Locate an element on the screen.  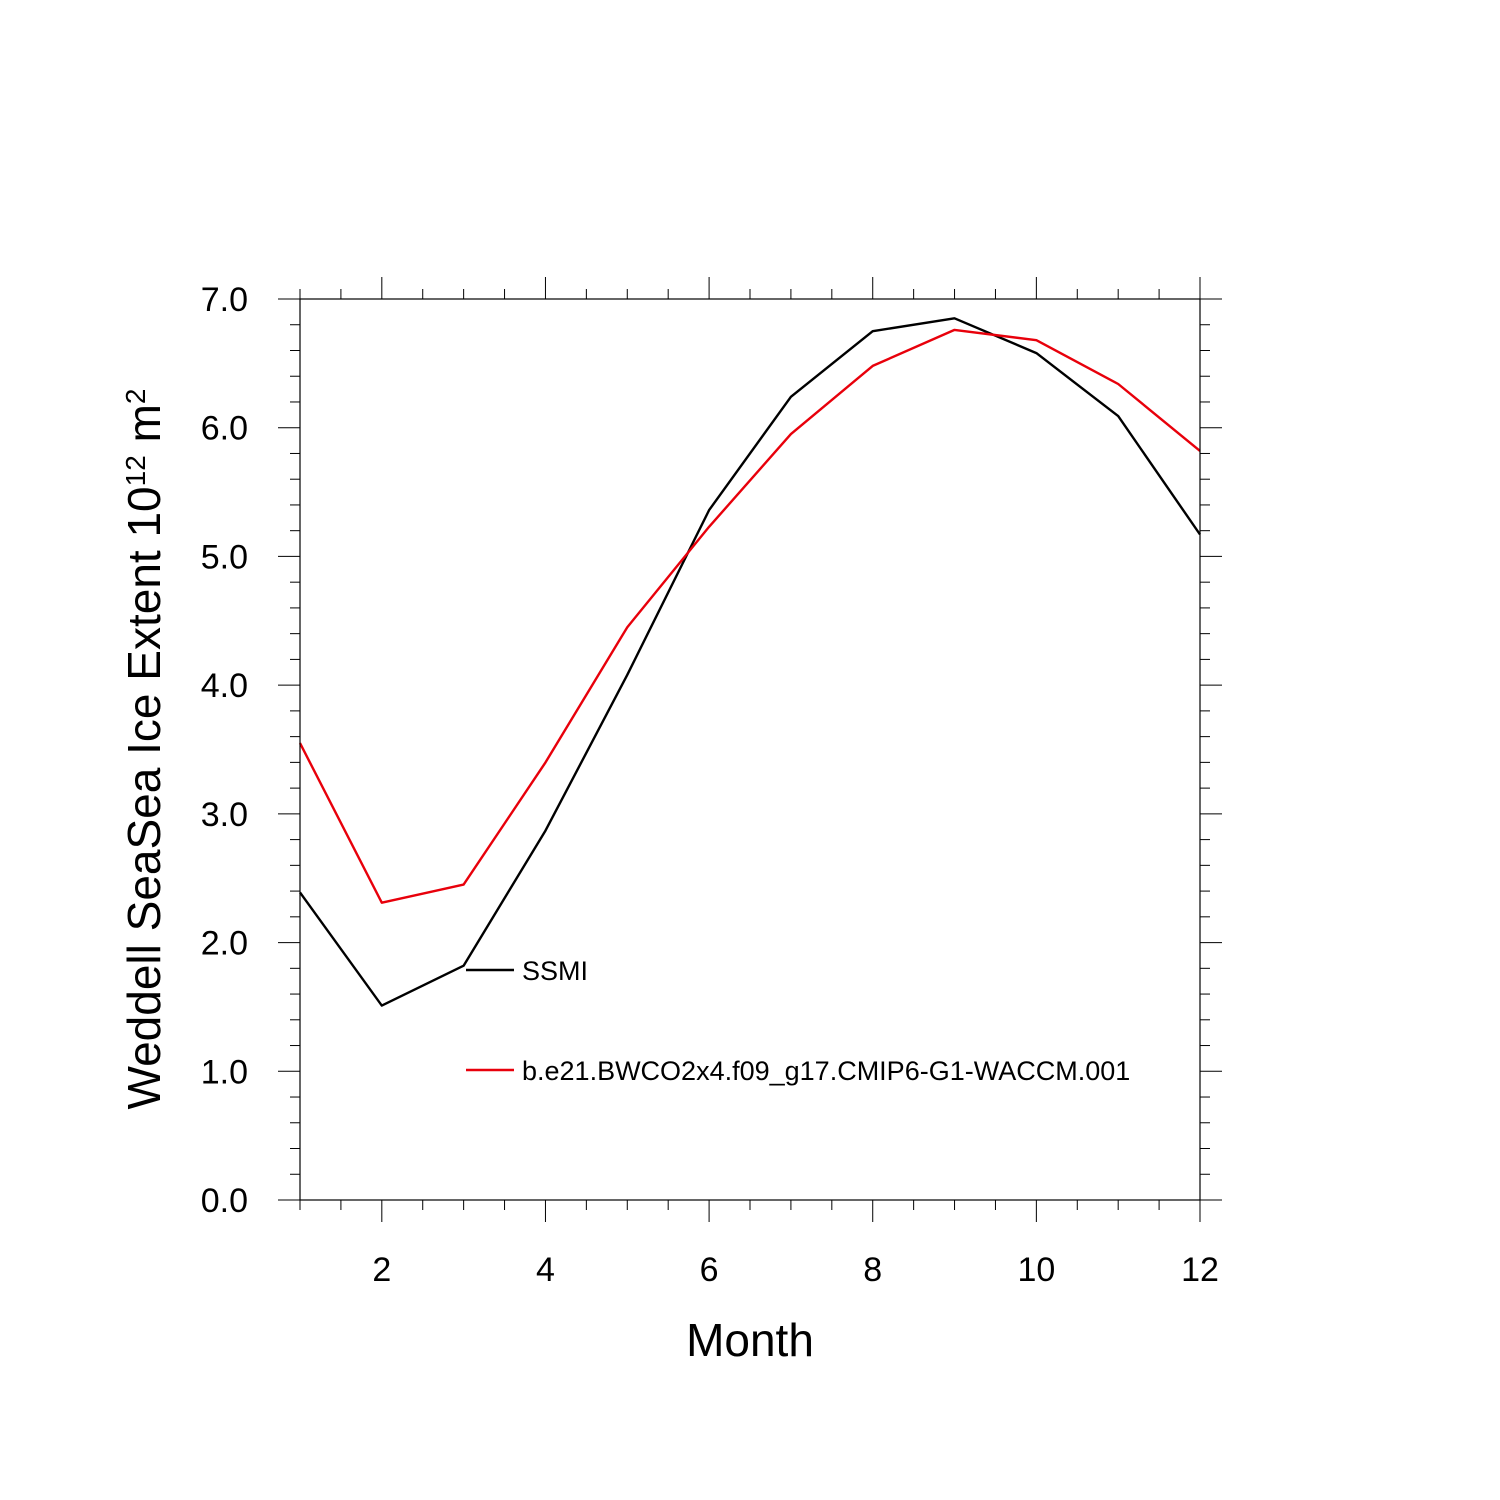
y-axis-title: Weddell SeaSea Ice Extent 1012 m2 is located at coordinates (144, 749).